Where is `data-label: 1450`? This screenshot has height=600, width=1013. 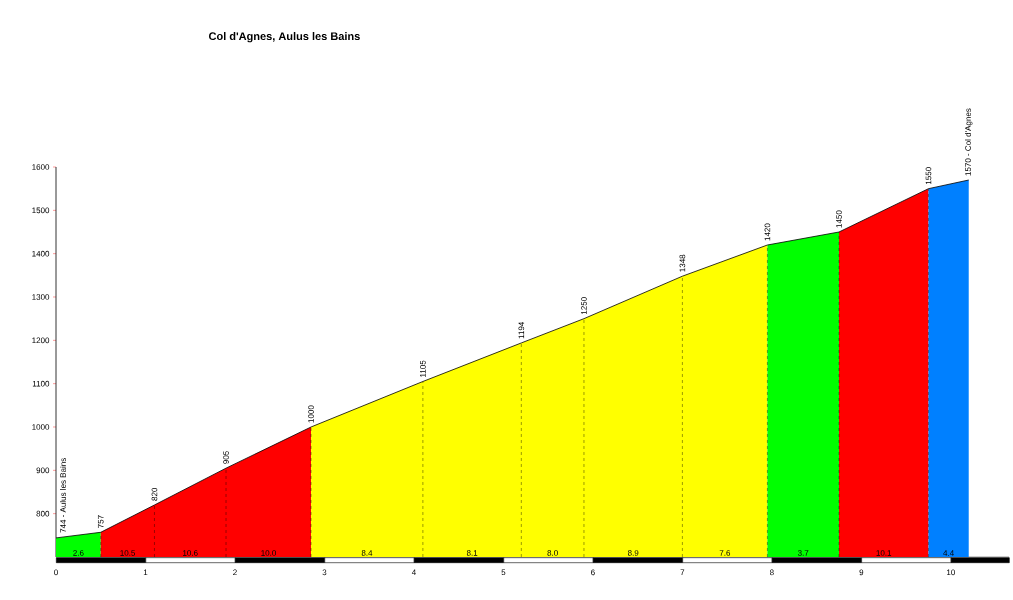
data-label: 1450 is located at coordinates (839, 219).